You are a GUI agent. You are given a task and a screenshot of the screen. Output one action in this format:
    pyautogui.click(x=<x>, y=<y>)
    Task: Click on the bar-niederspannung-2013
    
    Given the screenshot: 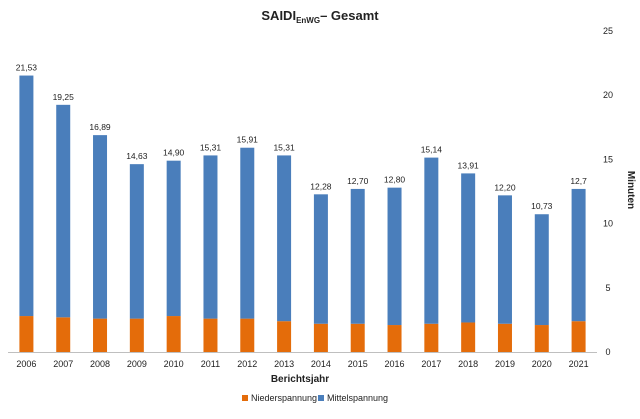 What is the action you would take?
    pyautogui.click(x=284, y=336)
    